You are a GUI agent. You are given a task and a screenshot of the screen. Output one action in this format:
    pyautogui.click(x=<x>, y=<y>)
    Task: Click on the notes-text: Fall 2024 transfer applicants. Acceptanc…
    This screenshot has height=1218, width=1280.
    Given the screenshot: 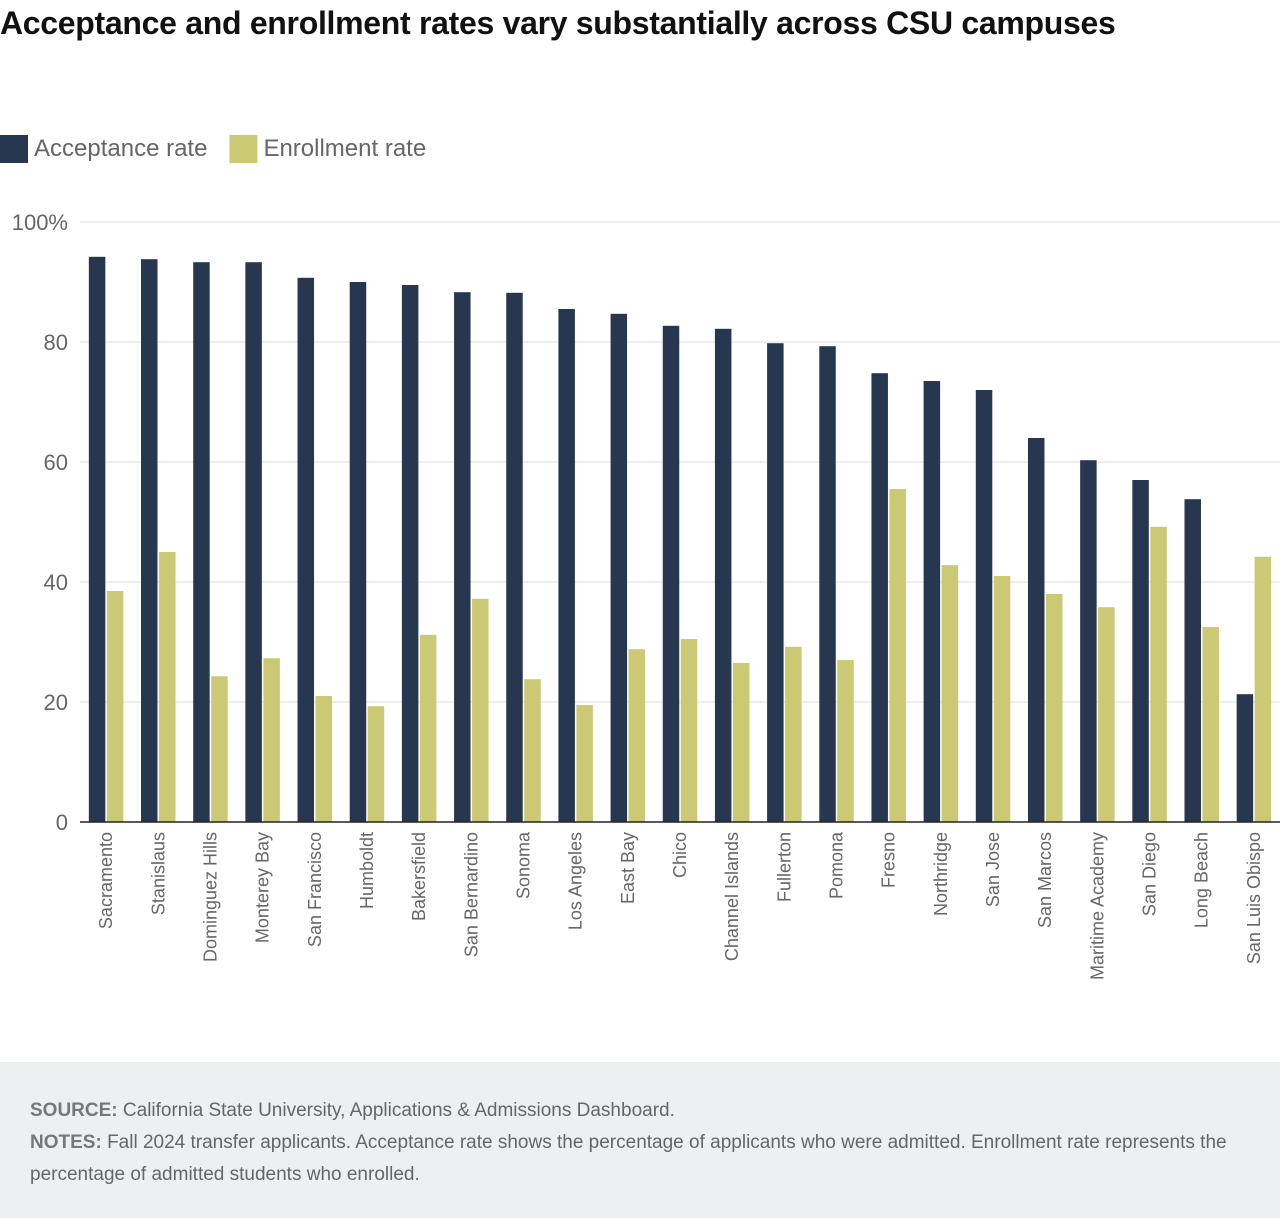 What is the action you would take?
    pyautogui.click(x=628, y=1158)
    